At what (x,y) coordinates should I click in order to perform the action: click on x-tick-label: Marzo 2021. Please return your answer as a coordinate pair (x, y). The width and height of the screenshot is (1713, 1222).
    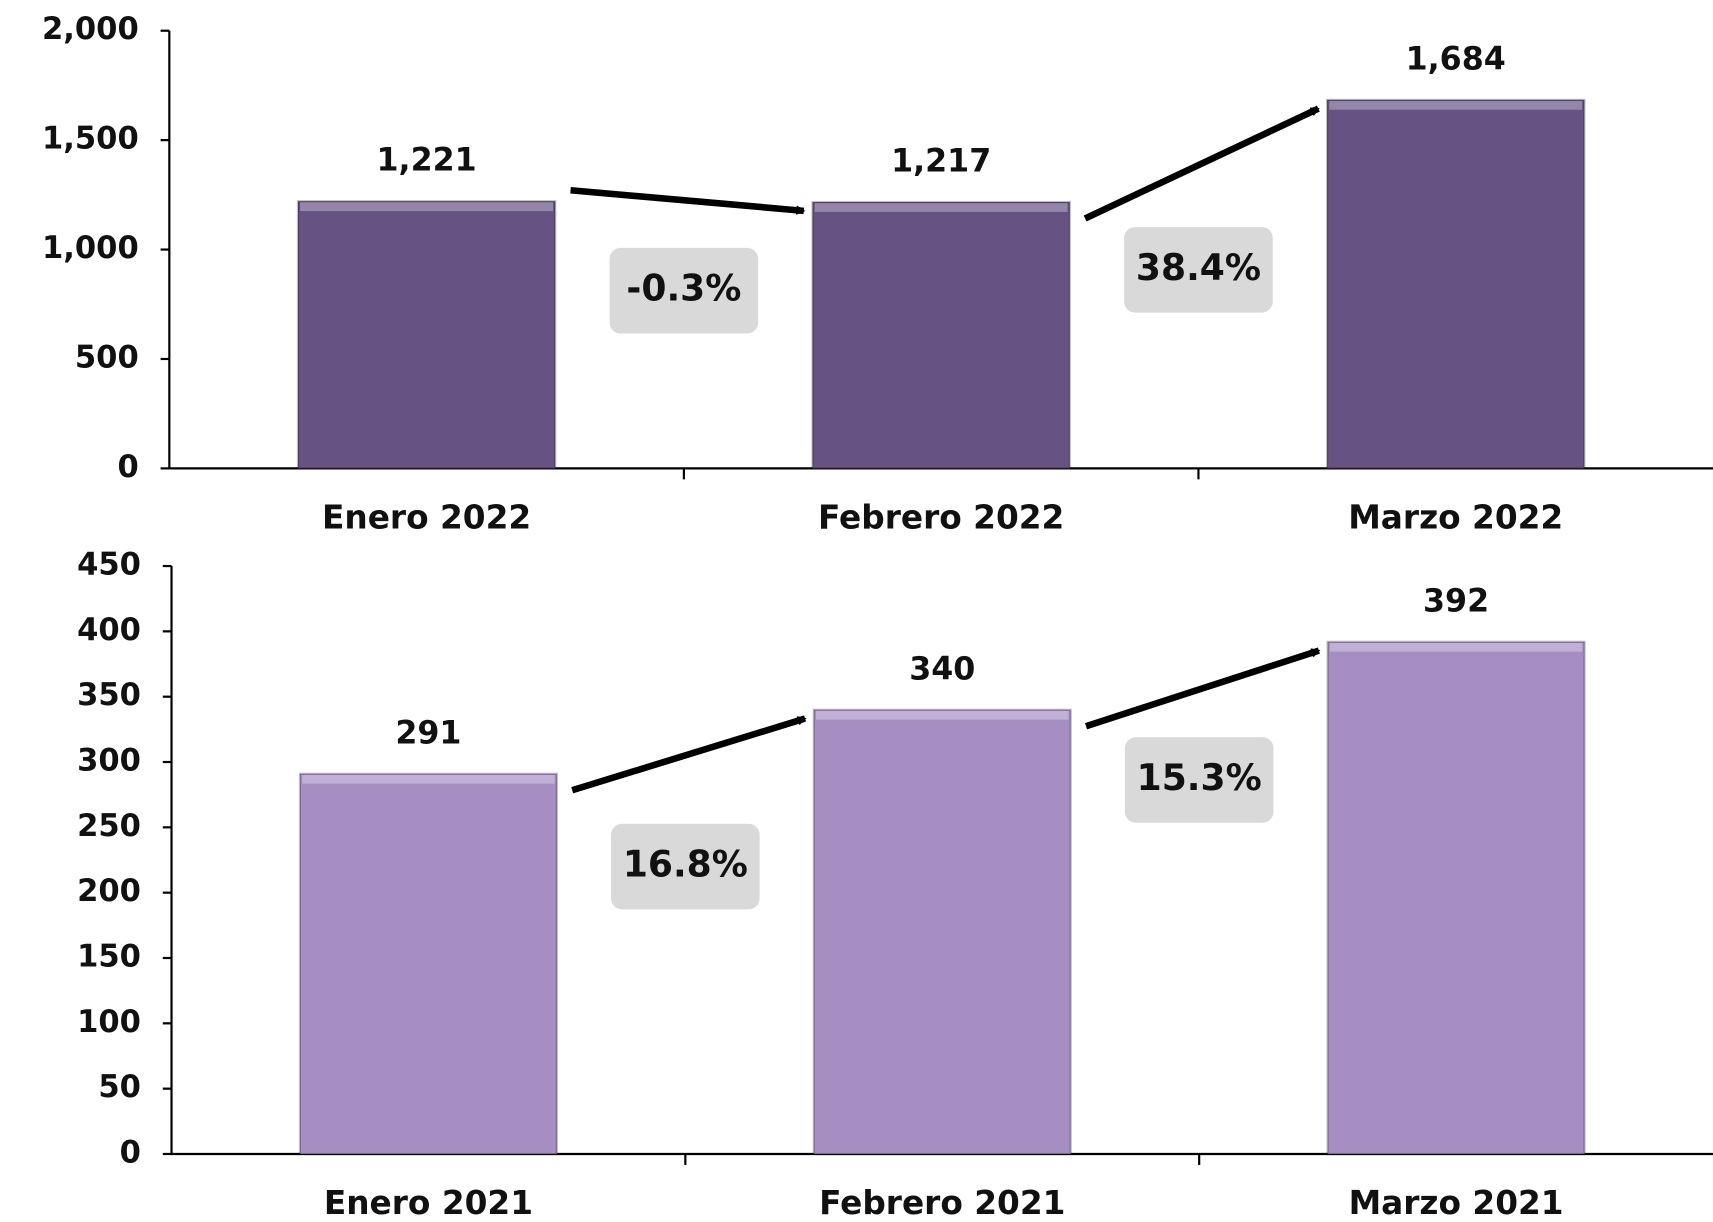
    Looking at the image, I should click on (1456, 1203).